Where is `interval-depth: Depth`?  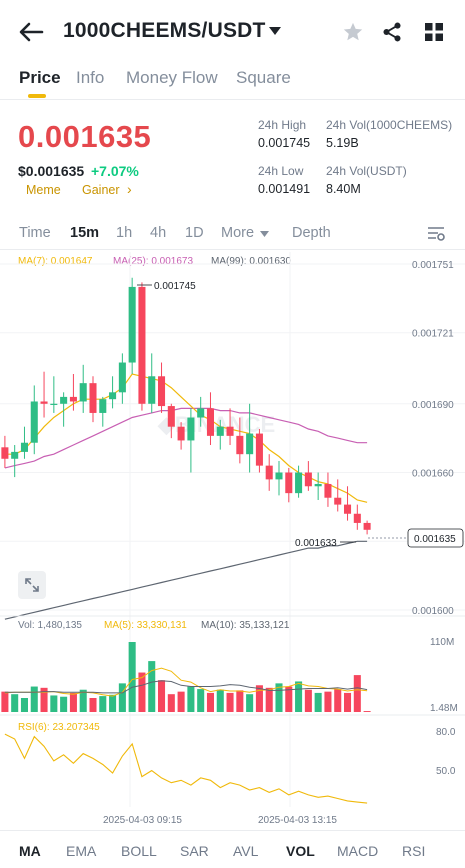 interval-depth: Depth is located at coordinates (311, 233).